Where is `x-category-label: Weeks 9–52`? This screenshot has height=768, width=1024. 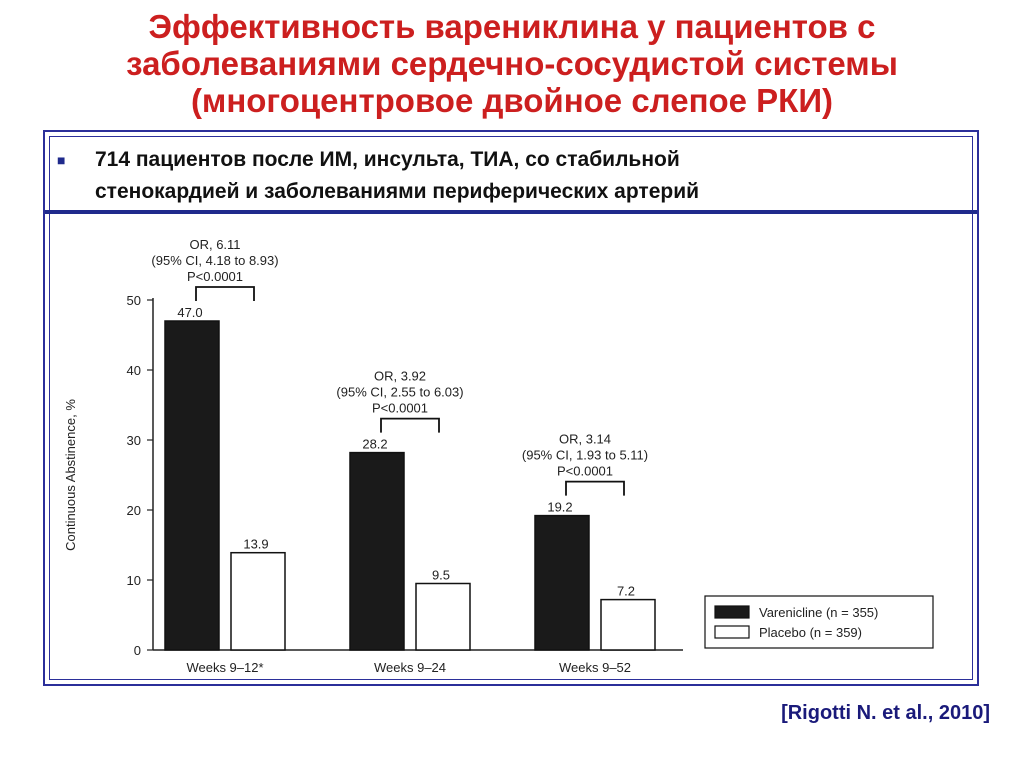
x-category-label: Weeks 9–52 is located at coordinates (595, 667).